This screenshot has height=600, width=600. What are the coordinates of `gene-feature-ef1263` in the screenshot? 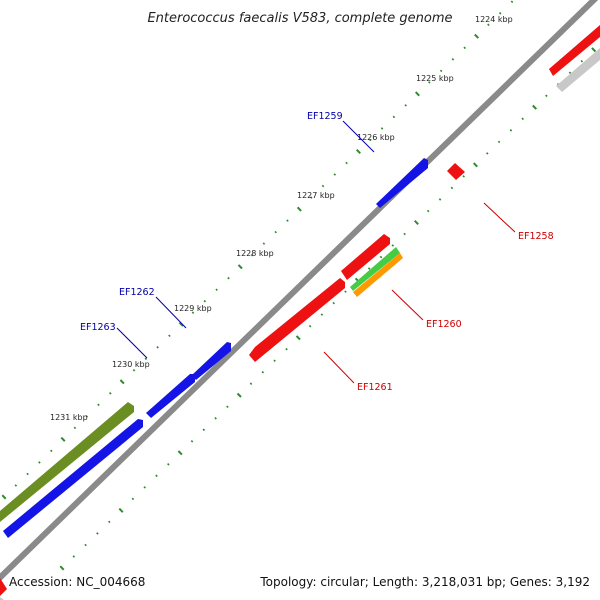 It's located at (170, 396).